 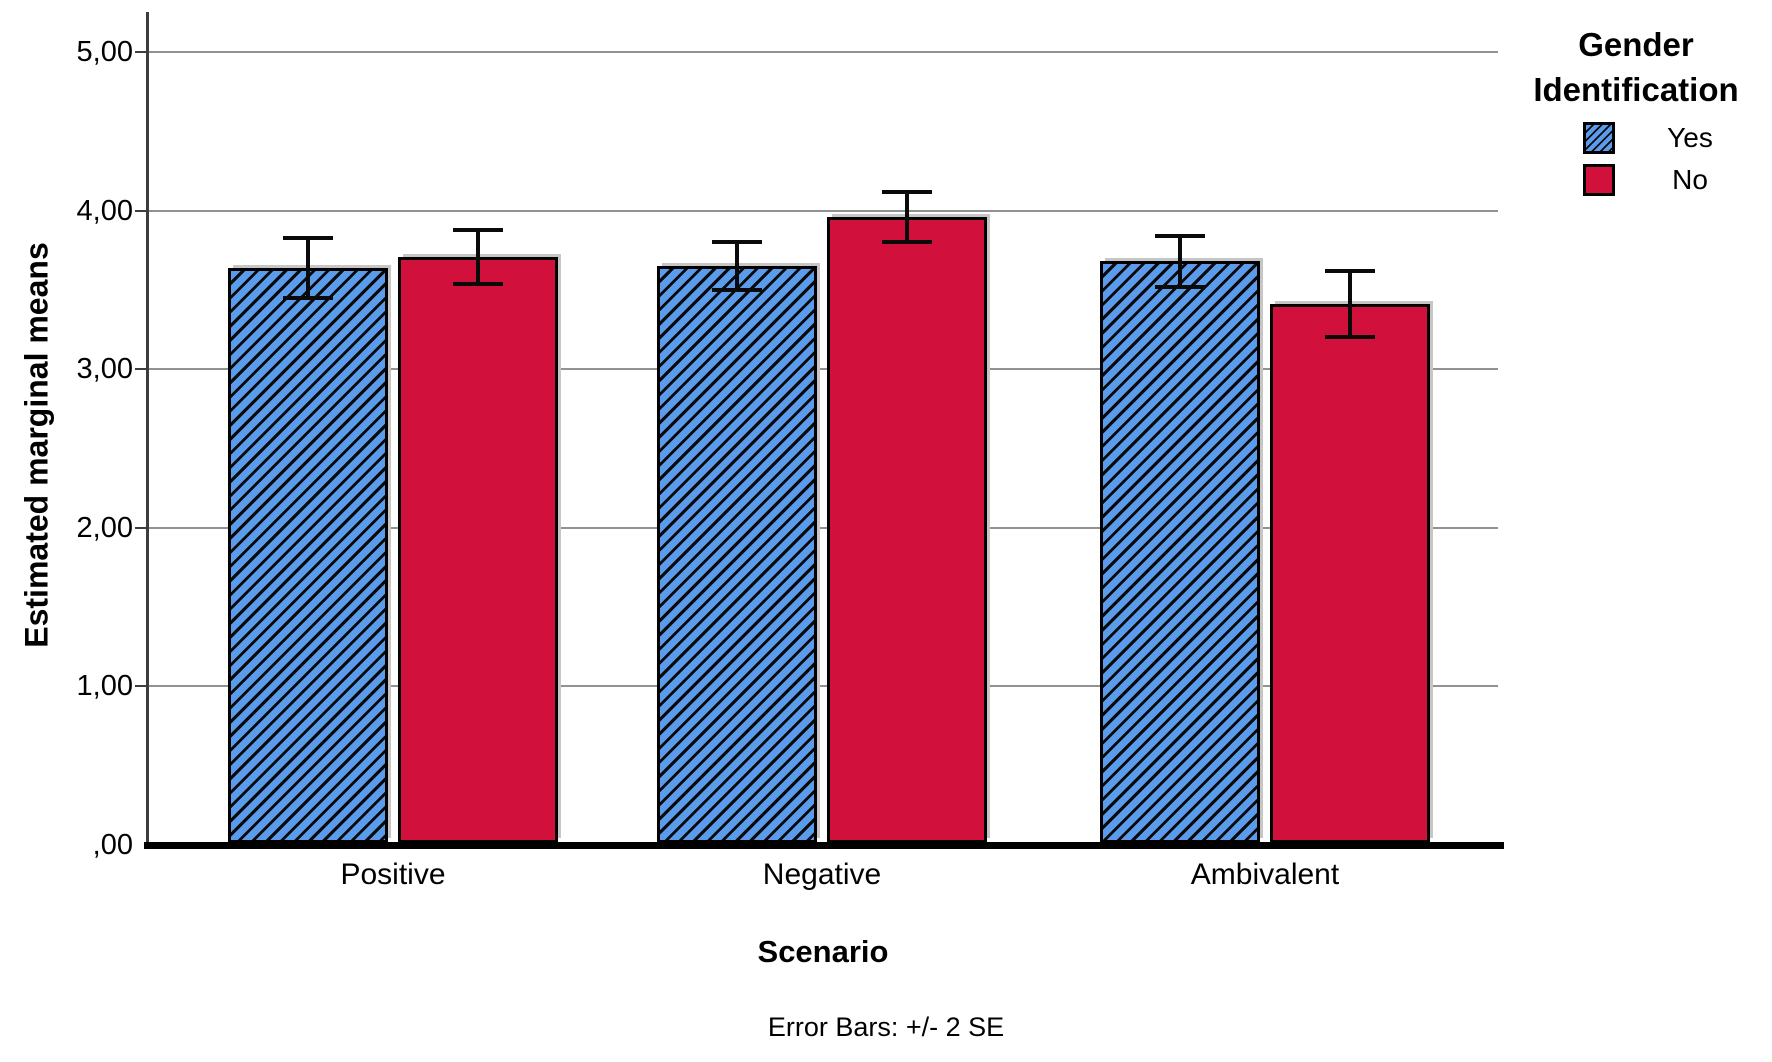 What do you see at coordinates (1636, 89) in the screenshot?
I see `legend-title-line2: Identification` at bounding box center [1636, 89].